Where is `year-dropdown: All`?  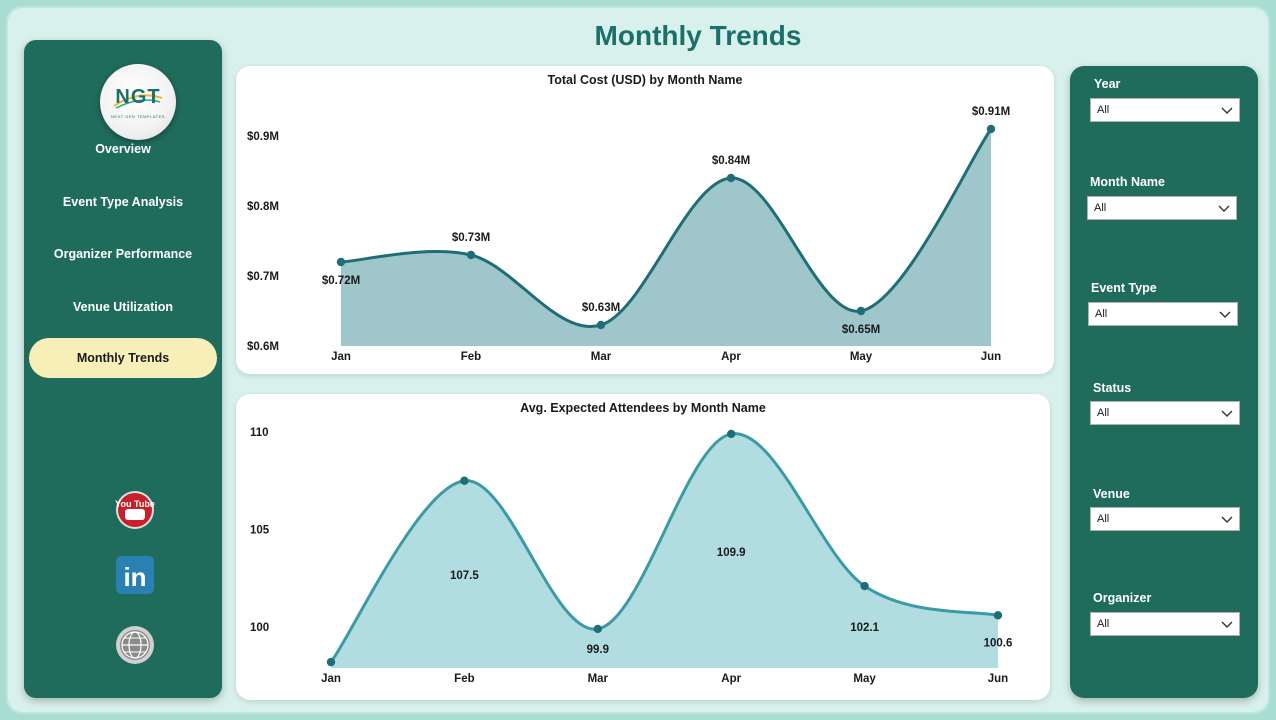
year-dropdown: All is located at coordinates (1165, 110).